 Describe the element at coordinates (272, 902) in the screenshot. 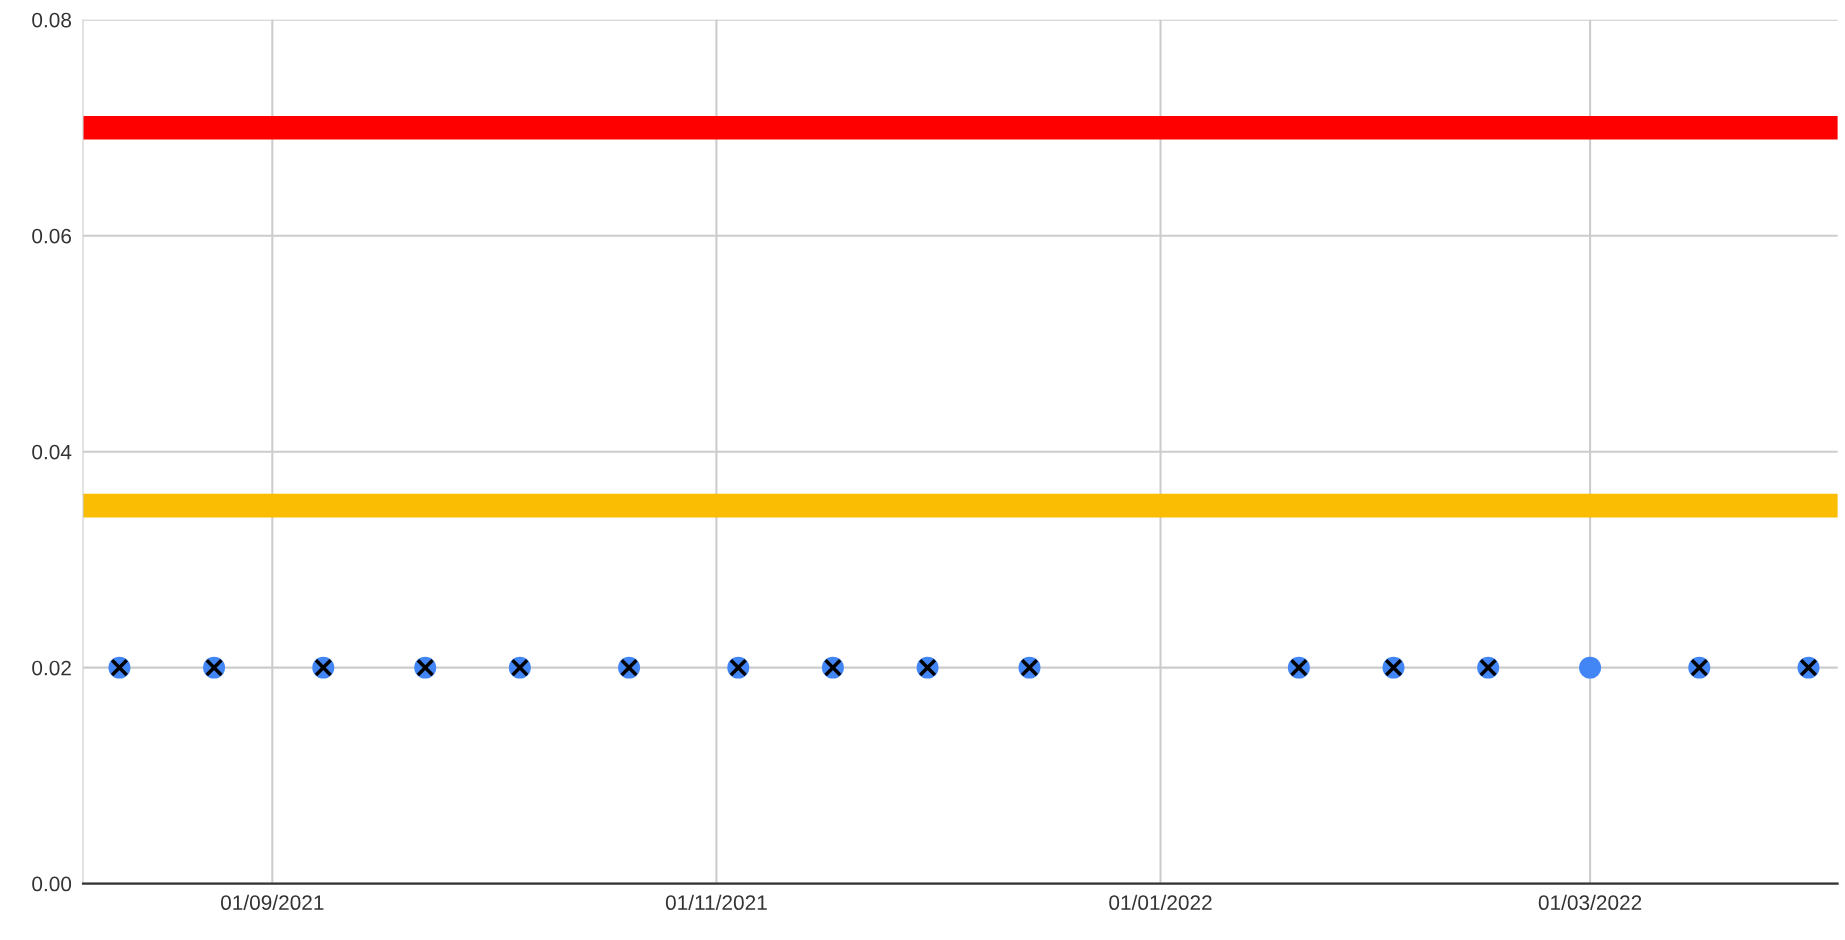

I see `x-tick-label: 01/09/2021` at that location.